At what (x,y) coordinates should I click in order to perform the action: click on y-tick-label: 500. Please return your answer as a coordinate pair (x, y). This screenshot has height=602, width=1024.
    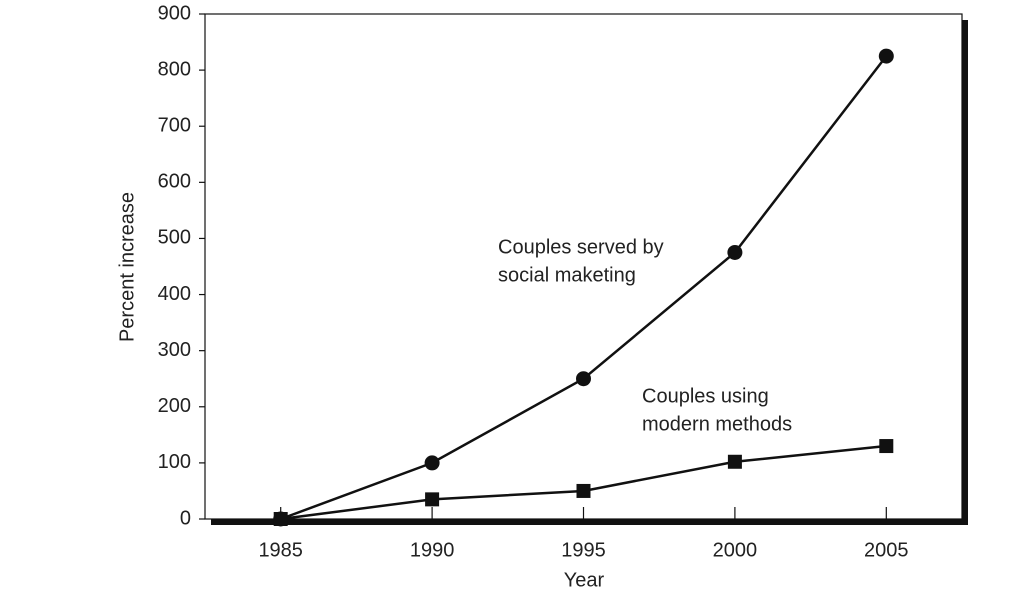
    Looking at the image, I should click on (174, 238).